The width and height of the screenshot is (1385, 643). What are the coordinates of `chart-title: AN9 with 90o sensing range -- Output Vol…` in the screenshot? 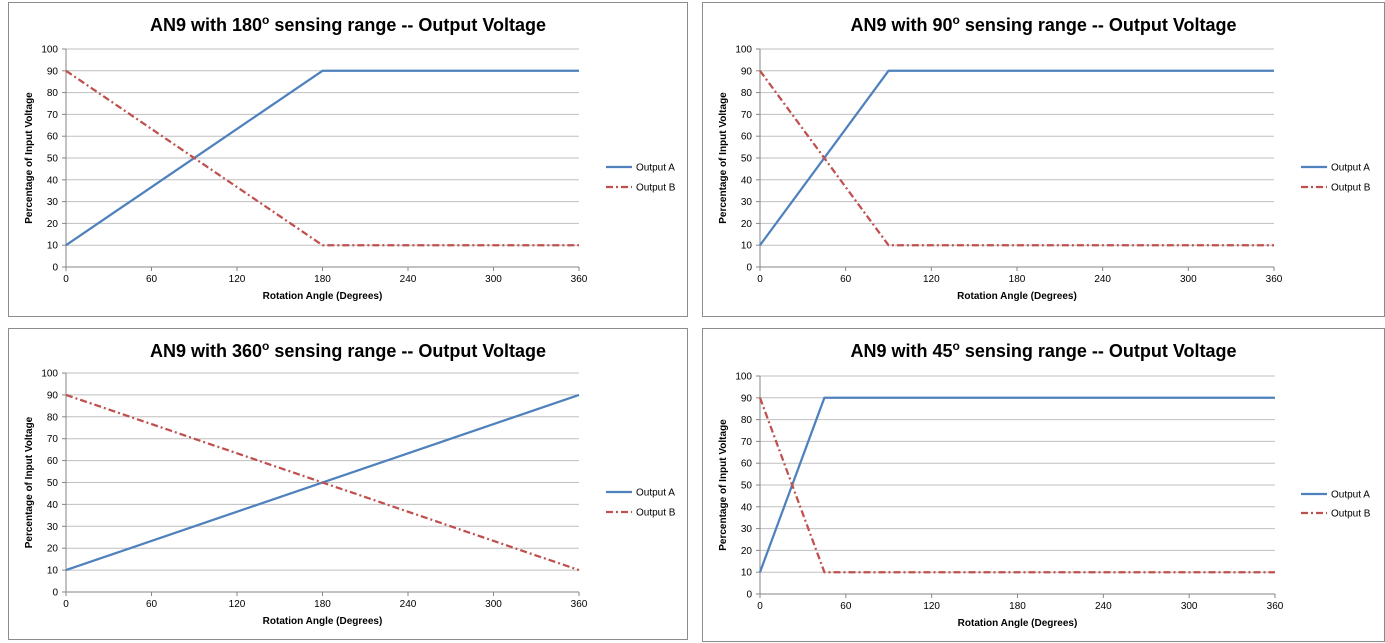 It's located at (1043, 24).